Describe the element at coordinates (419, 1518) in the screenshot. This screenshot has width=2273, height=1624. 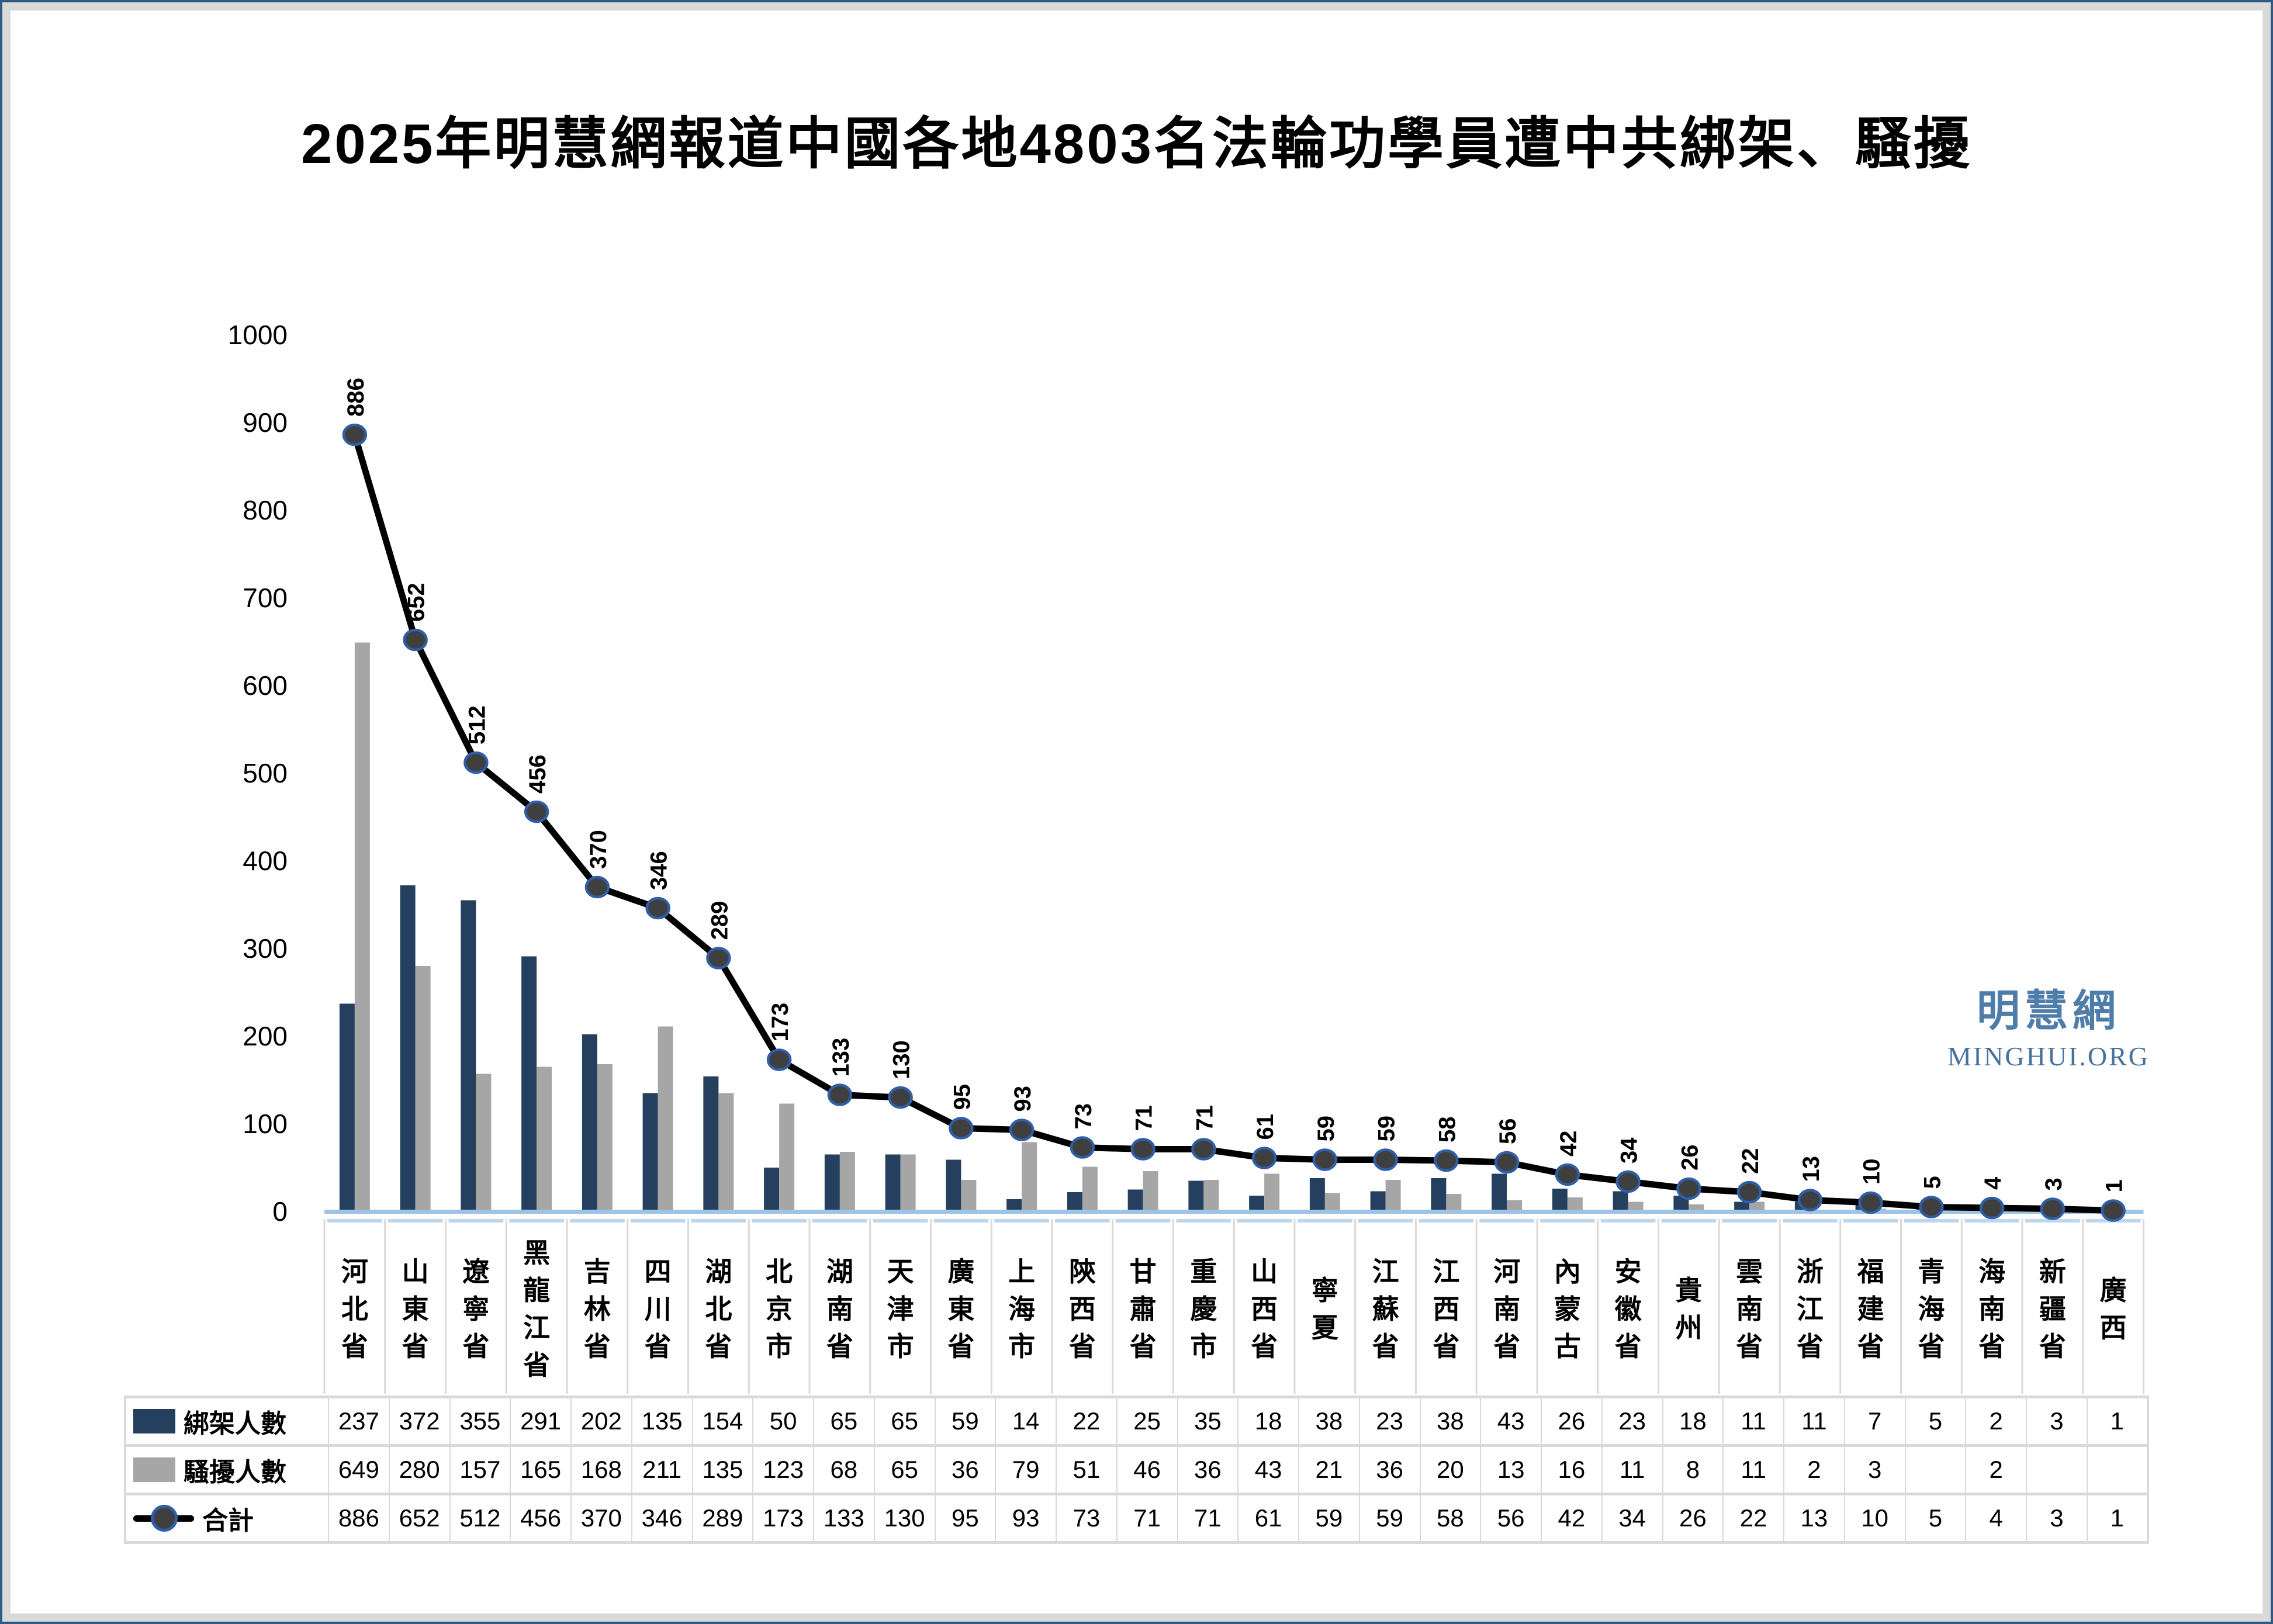
I see `table-cell-total: 652` at that location.